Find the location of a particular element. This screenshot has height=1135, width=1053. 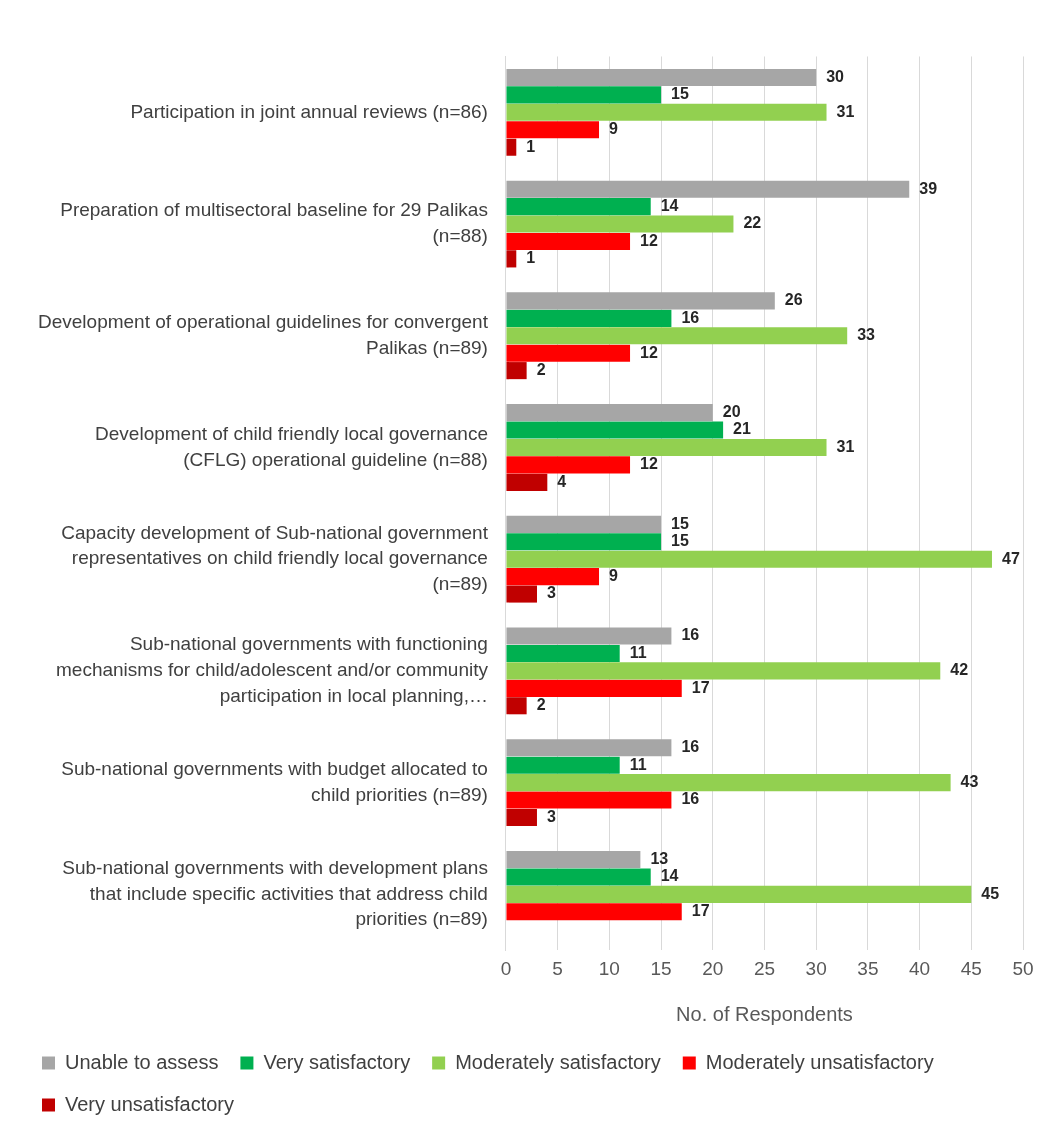

x-axis-title: No. of Respondents is located at coordinates (764, 1013).